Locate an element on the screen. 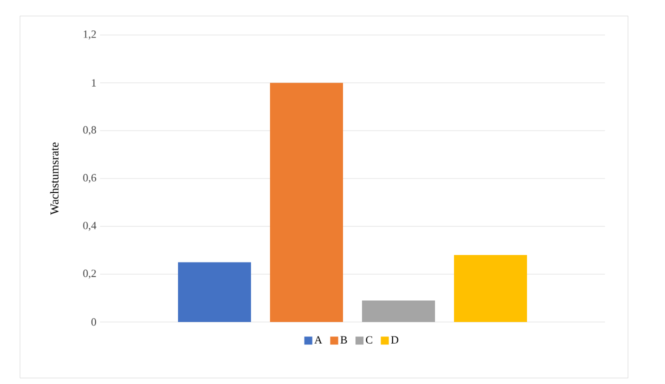  y-tick-label: 1,2 is located at coordinates (90, 35).